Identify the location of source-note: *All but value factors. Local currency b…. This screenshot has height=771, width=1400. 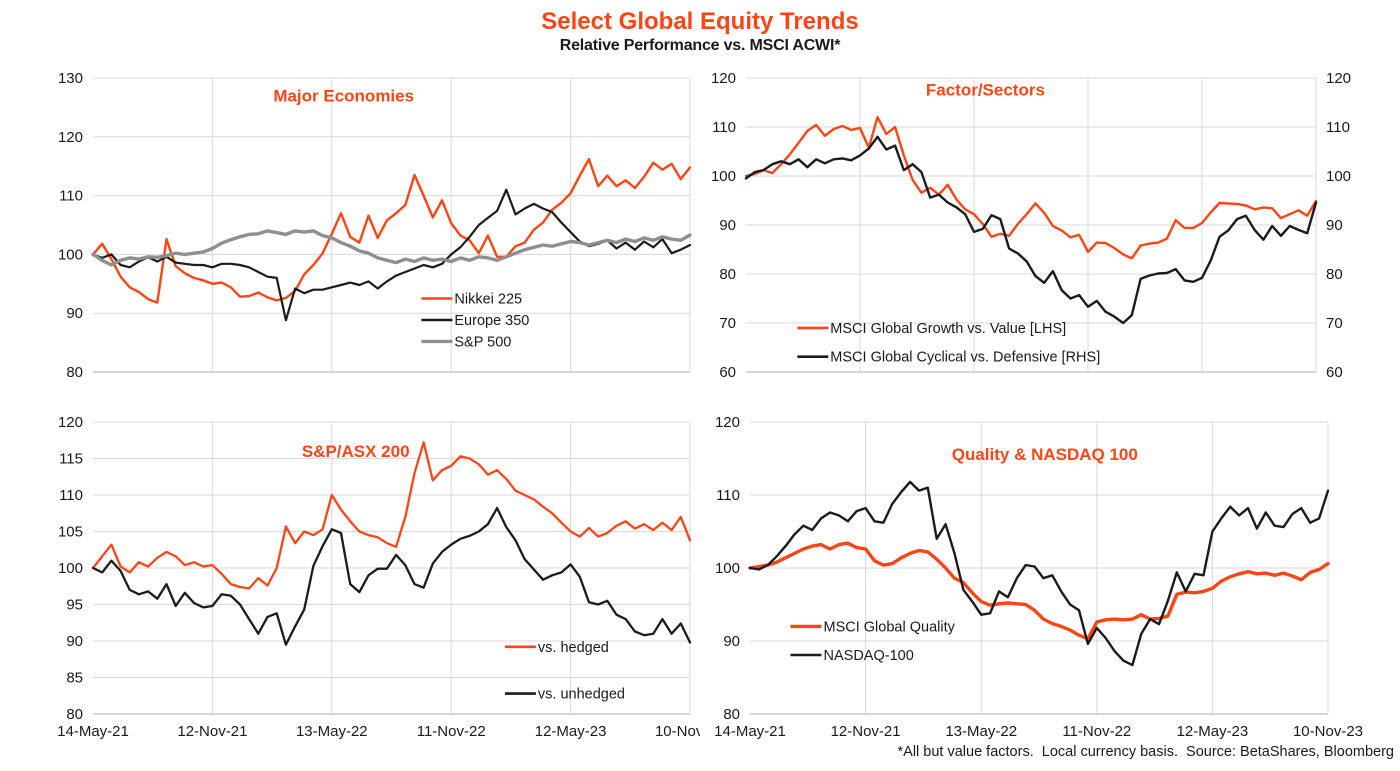
(1145, 752).